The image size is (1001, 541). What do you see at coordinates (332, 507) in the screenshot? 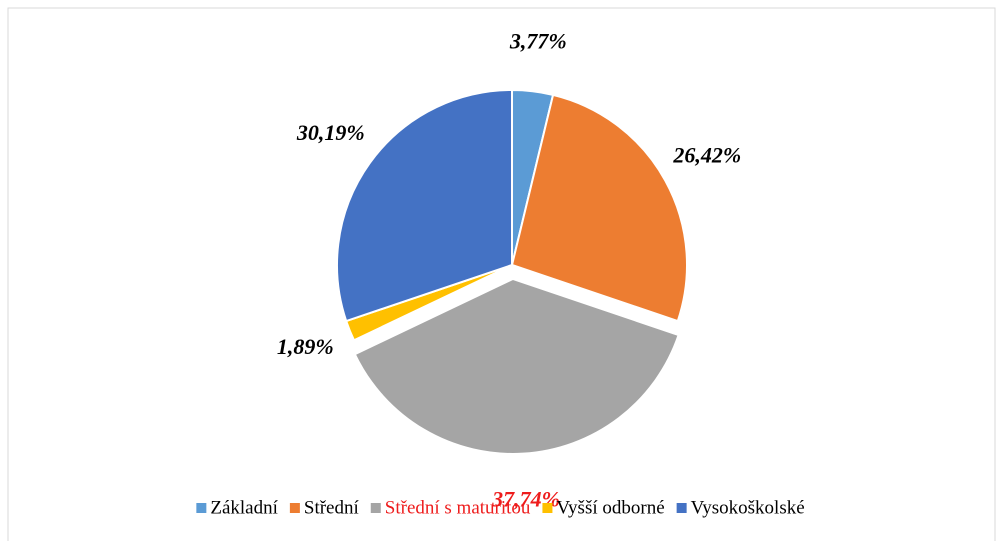
I see `legend-label: Střední` at bounding box center [332, 507].